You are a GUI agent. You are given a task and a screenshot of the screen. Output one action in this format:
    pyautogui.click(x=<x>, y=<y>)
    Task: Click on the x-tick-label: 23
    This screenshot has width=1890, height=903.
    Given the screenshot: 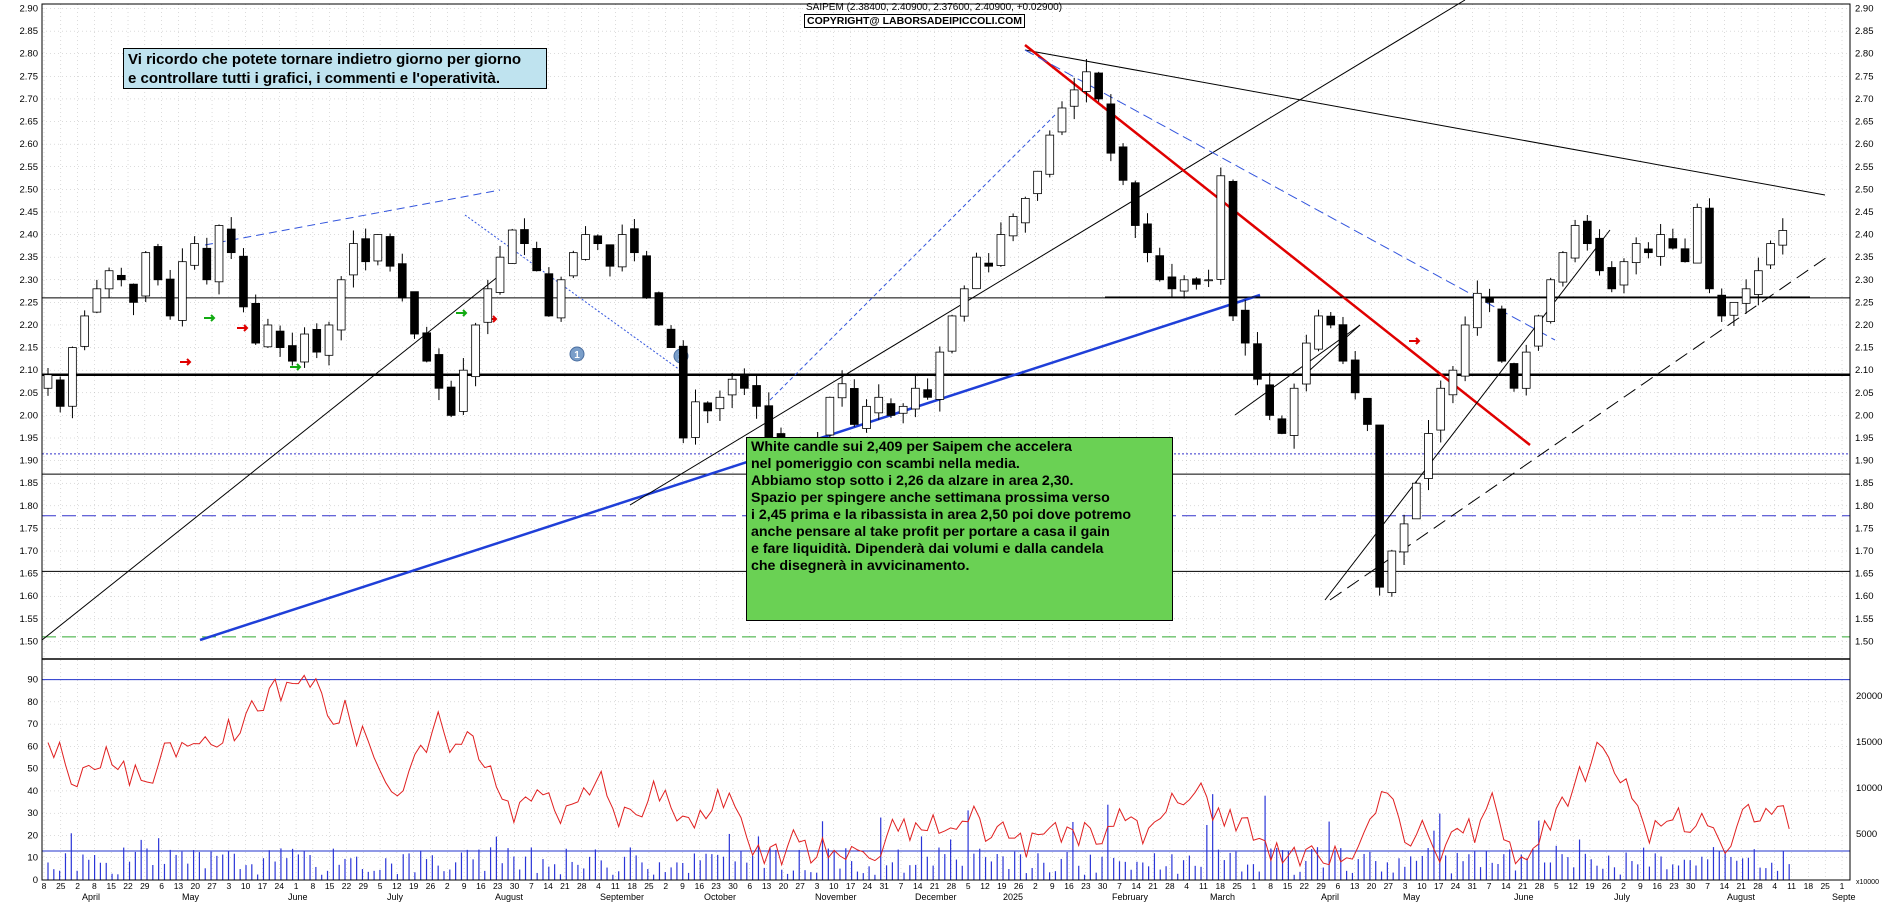 What is the action you would take?
    pyautogui.click(x=716, y=886)
    